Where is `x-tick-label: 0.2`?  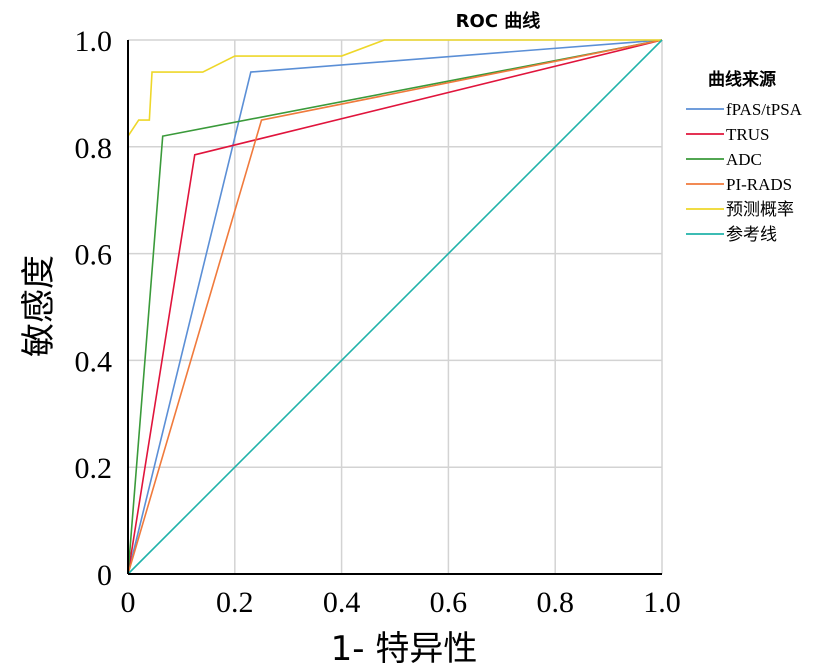 x-tick-label: 0.2 is located at coordinates (235, 602).